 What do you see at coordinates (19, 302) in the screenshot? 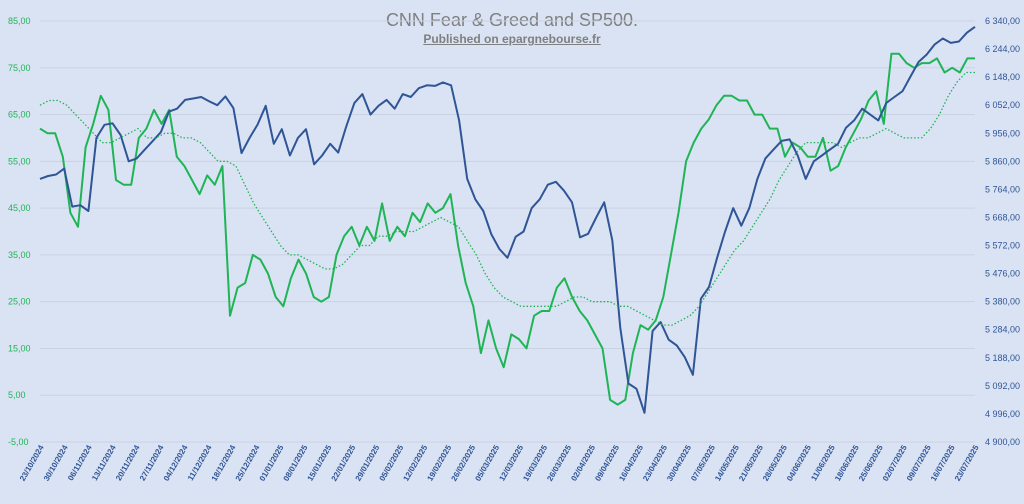
I see `left-tick-label: 25,00` at bounding box center [19, 302].